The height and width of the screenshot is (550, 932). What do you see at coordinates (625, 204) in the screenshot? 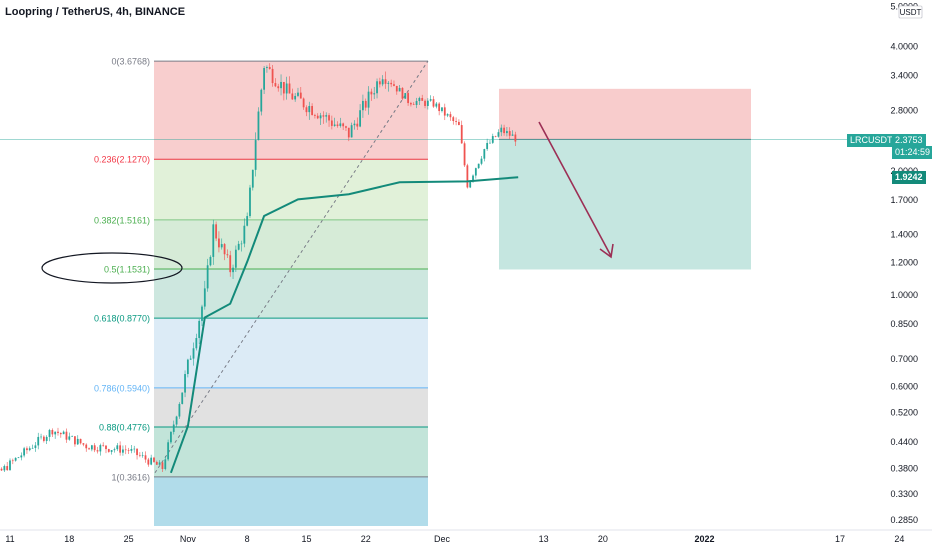
I see `target-zone` at bounding box center [625, 204].